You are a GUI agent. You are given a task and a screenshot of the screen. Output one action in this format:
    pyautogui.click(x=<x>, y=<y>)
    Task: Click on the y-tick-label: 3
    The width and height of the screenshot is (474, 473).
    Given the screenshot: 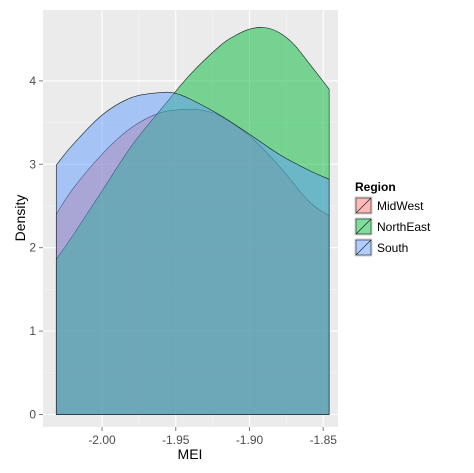 What is the action you would take?
    pyautogui.click(x=32, y=164)
    